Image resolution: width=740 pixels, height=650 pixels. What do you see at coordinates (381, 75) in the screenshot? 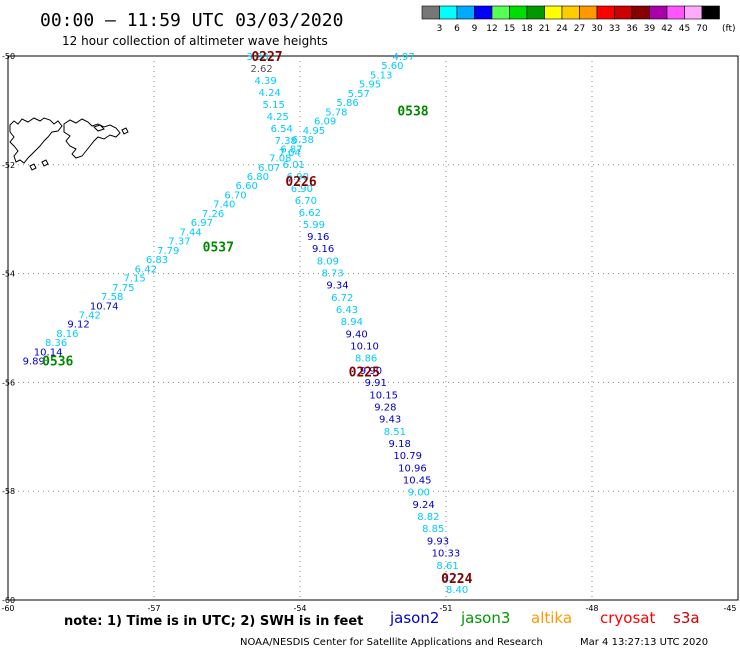
I see `wave-height-value: 5.13` at bounding box center [381, 75].